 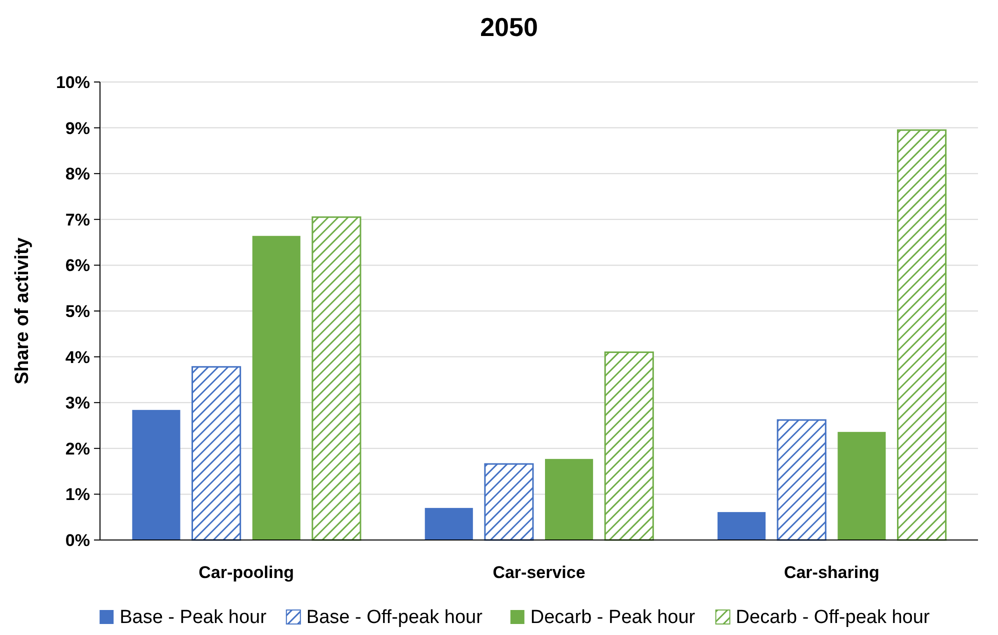 I want to click on y-axis-title: Share of activity, so click(x=22, y=310).